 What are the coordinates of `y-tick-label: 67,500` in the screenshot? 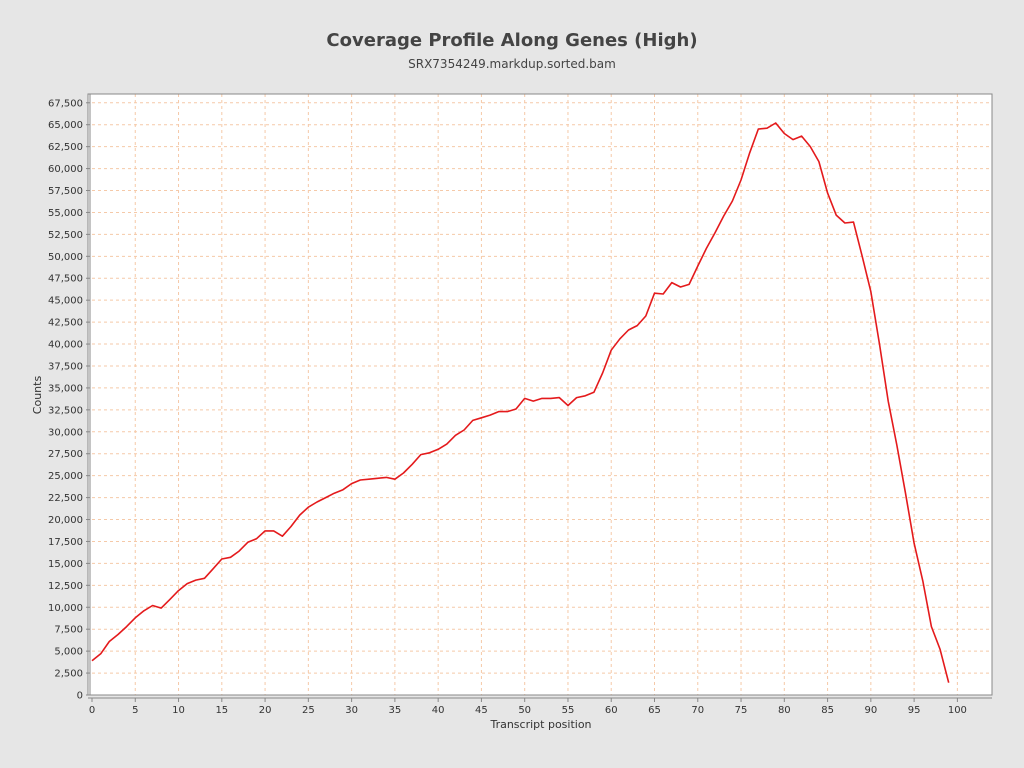 It's located at (65, 103).